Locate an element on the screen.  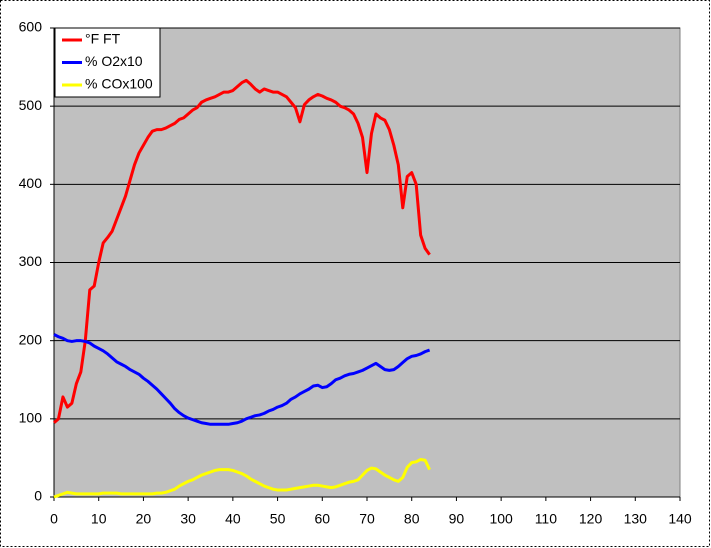
y-tick-label: 0 is located at coordinates (38, 496).